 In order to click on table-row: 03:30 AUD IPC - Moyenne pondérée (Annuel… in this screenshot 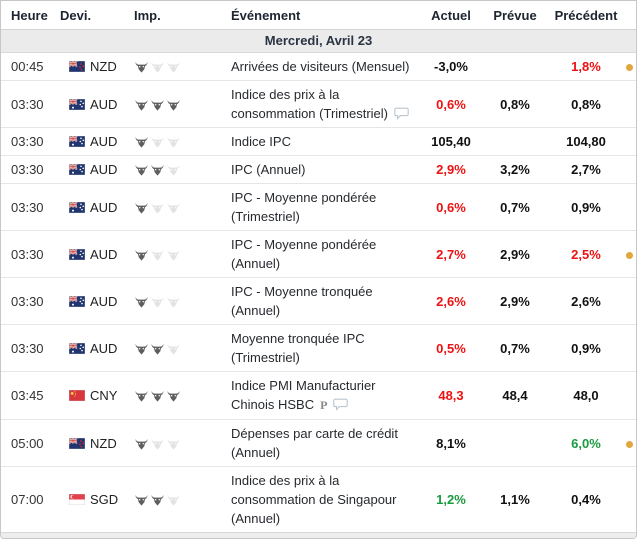, I will do `click(318, 254)`.